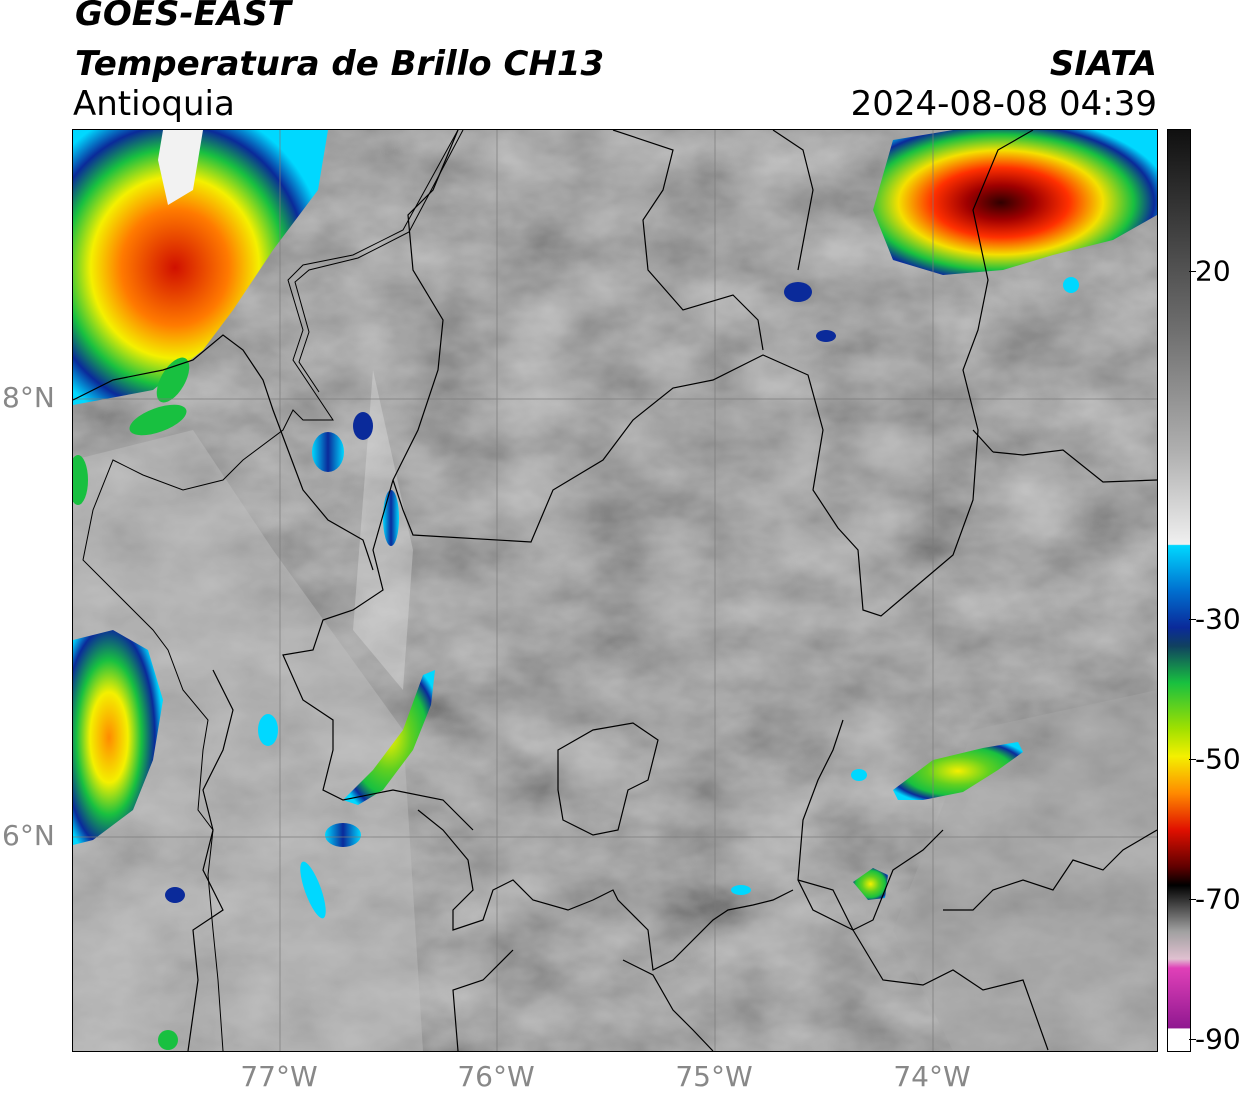 This screenshot has width=1252, height=1099. Describe the element at coordinates (496, 1076) in the screenshot. I see `lon-label-76w: 76°W` at that location.